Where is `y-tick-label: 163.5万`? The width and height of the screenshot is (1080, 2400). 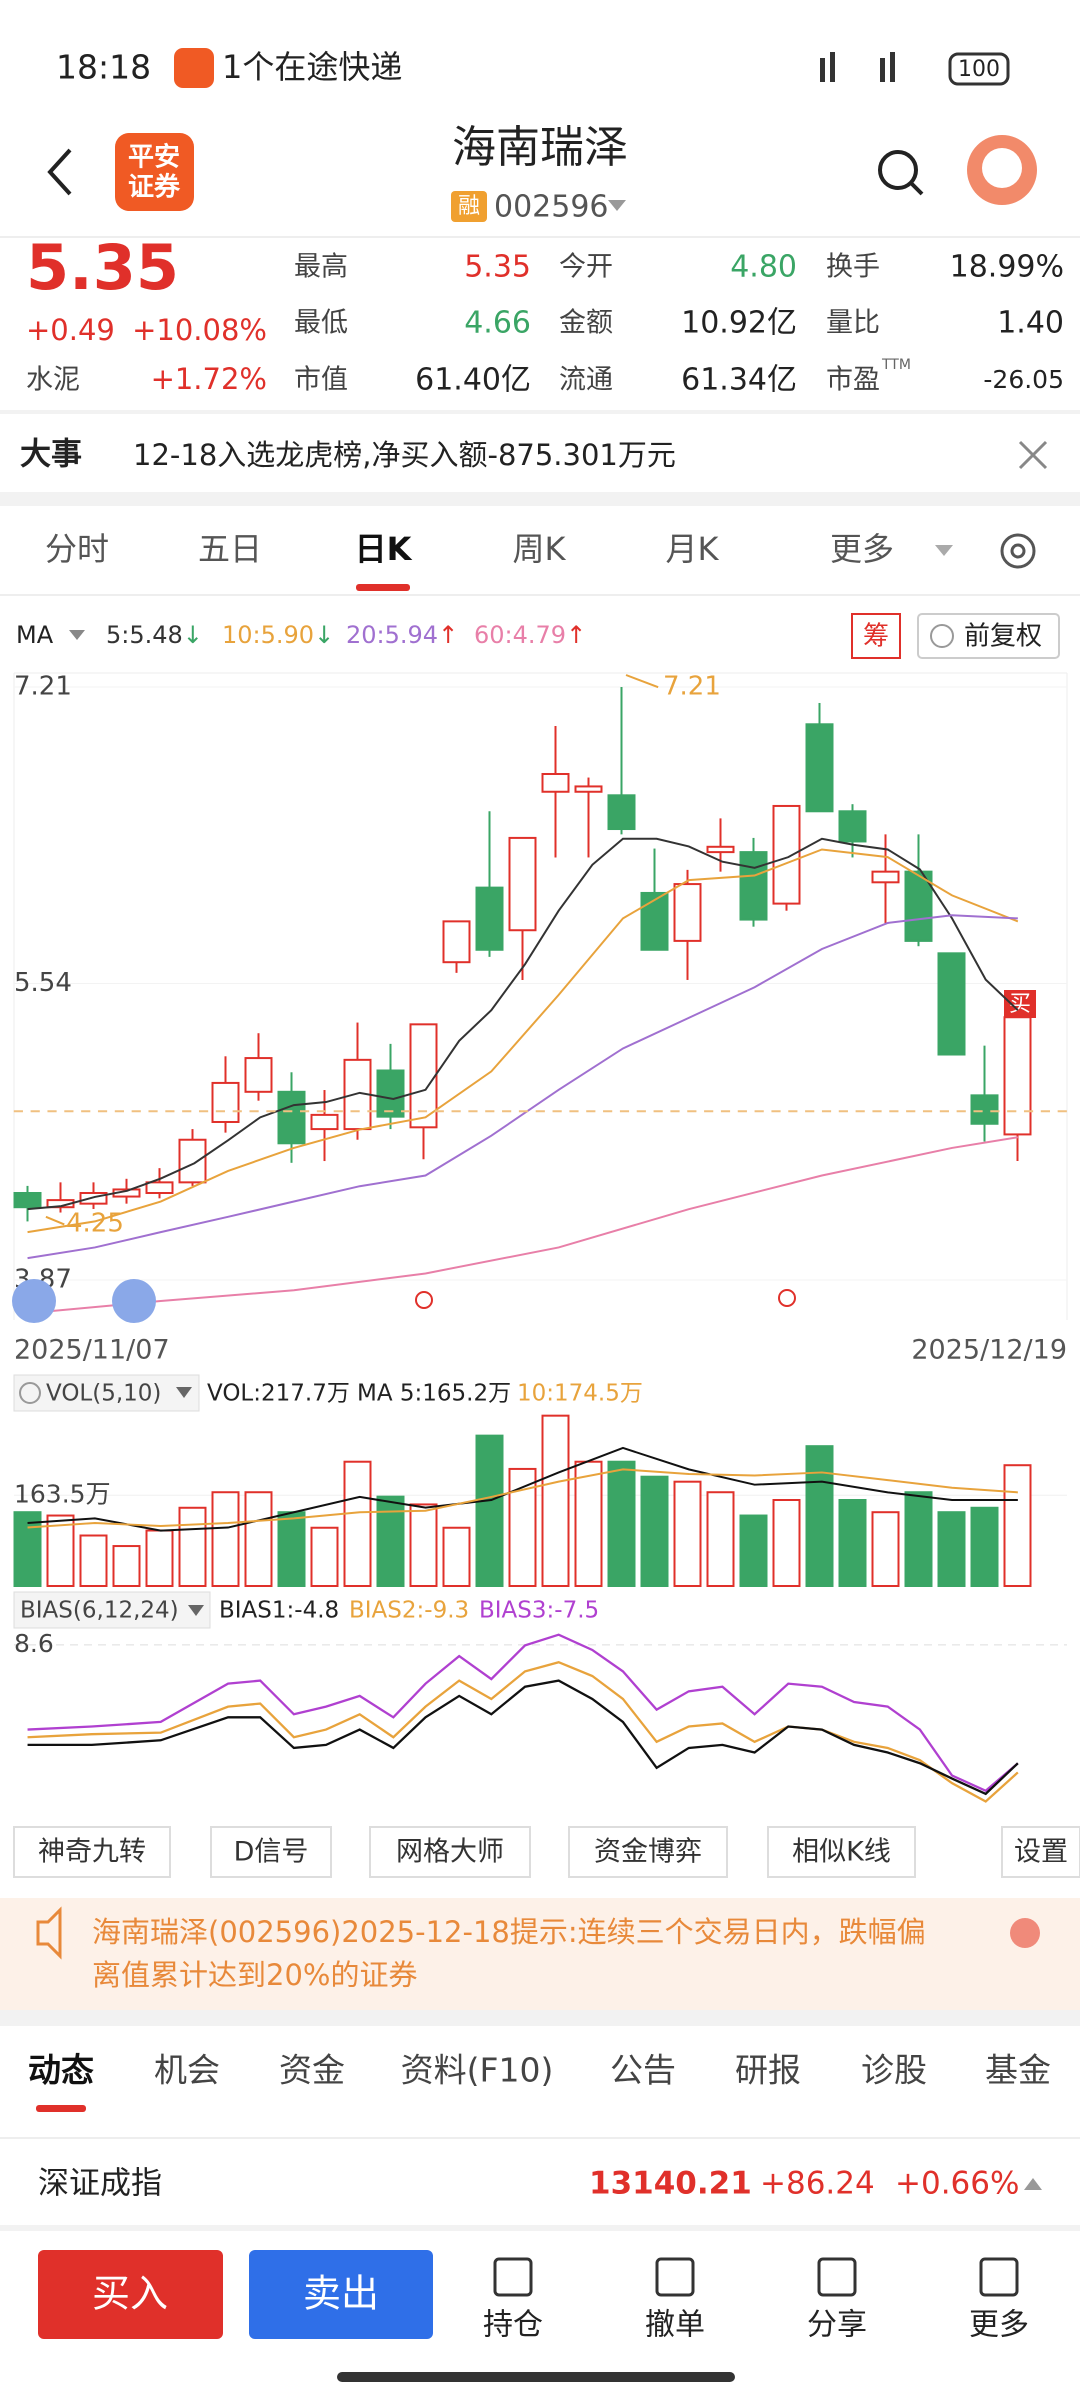 y-tick-label: 163.5万 is located at coordinates (62, 1493).